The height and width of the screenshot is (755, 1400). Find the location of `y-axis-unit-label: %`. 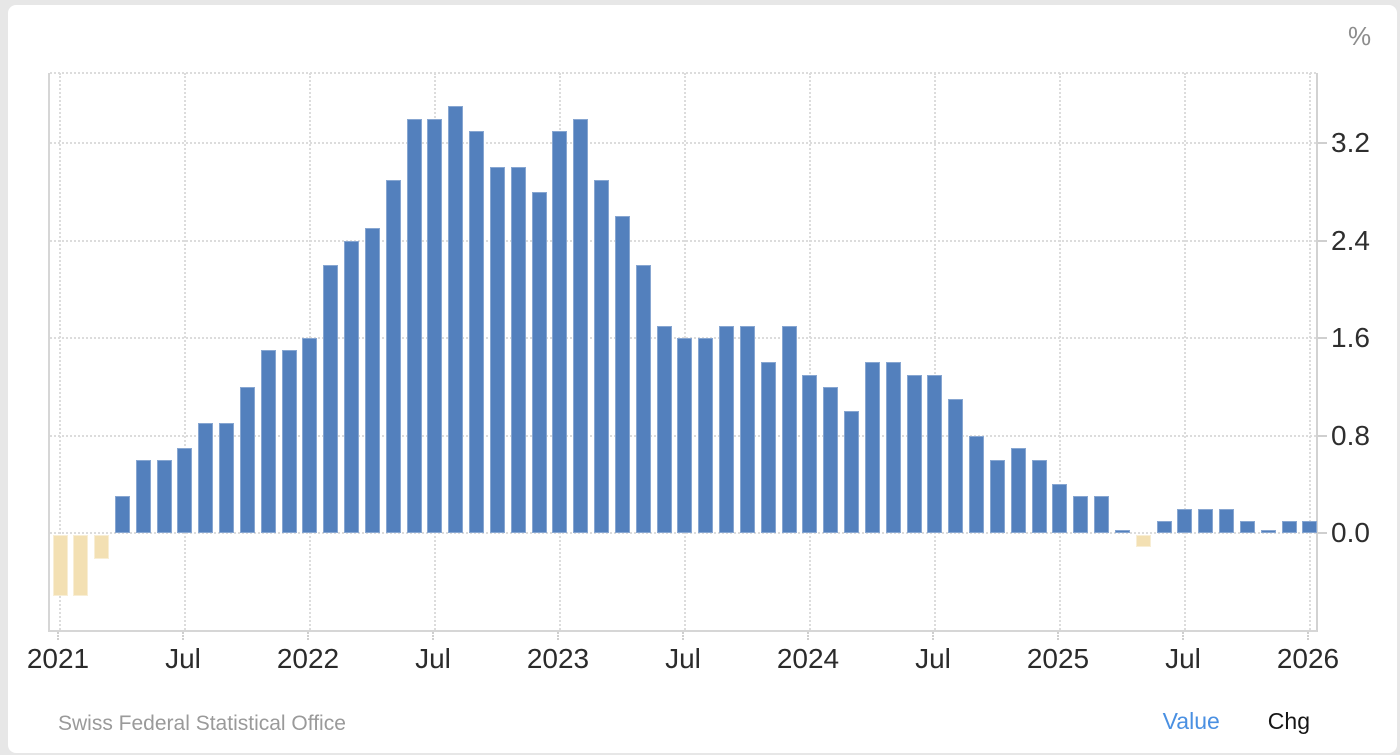

y-axis-unit-label: % is located at coordinates (1360, 36).